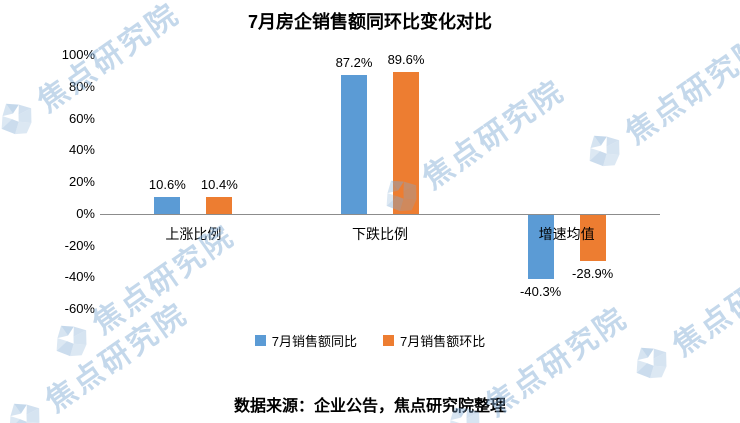 This screenshot has height=423, width=740. Describe the element at coordinates (369, 406) in the screenshot. I see `data-source-note: 数据来源：企业公告，焦点研究院整理` at that location.